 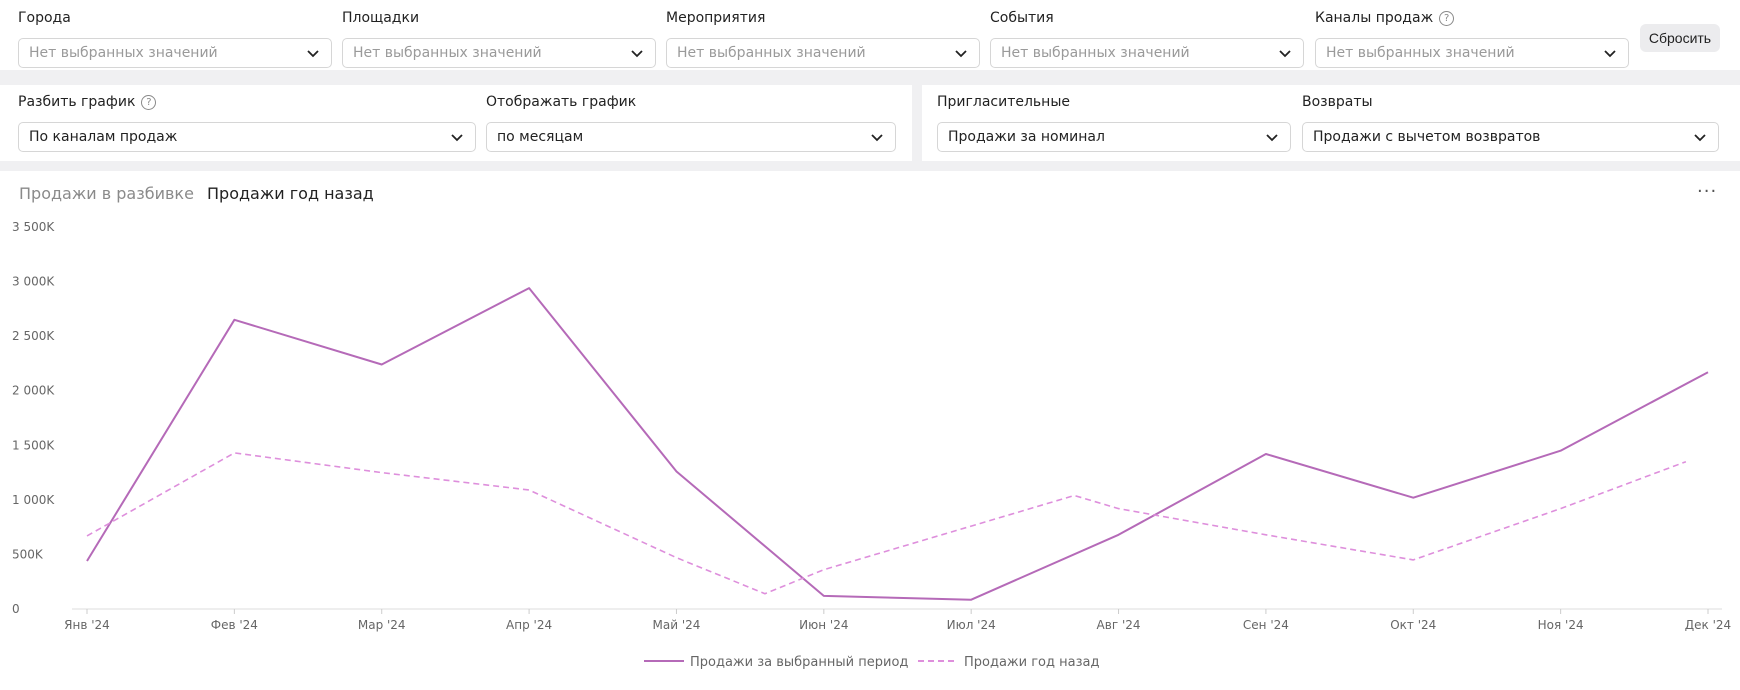 What do you see at coordinates (33, 227) in the screenshot?
I see `y-tick-label: 3 500K` at bounding box center [33, 227].